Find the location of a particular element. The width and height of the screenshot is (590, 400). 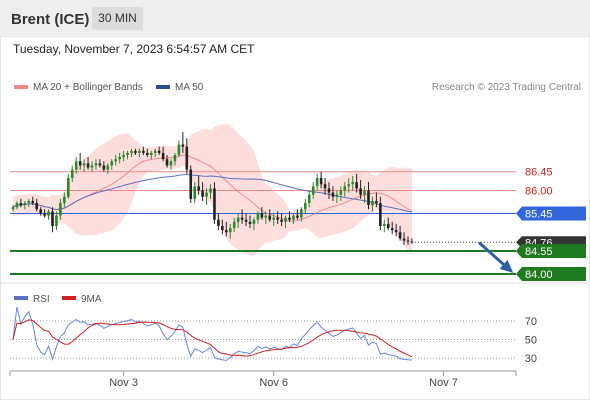

ma50-legend-swatch is located at coordinates (163, 87).